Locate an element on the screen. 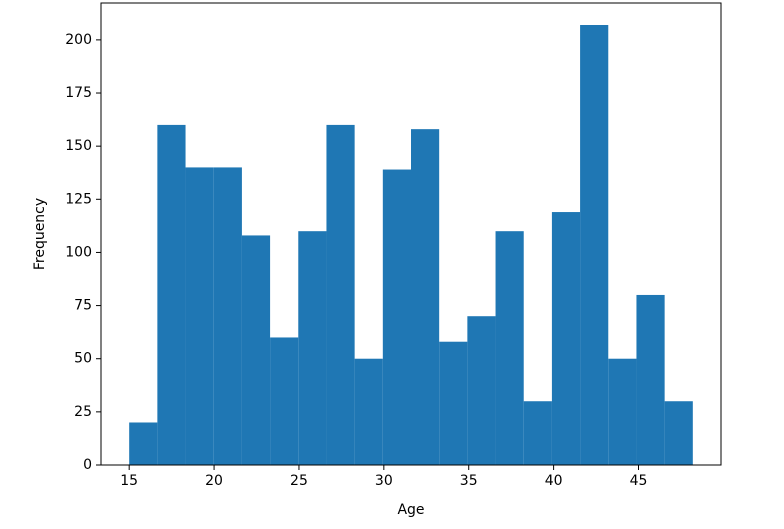 This screenshot has width=784, height=529. y-tick-label: 150 is located at coordinates (78, 146).